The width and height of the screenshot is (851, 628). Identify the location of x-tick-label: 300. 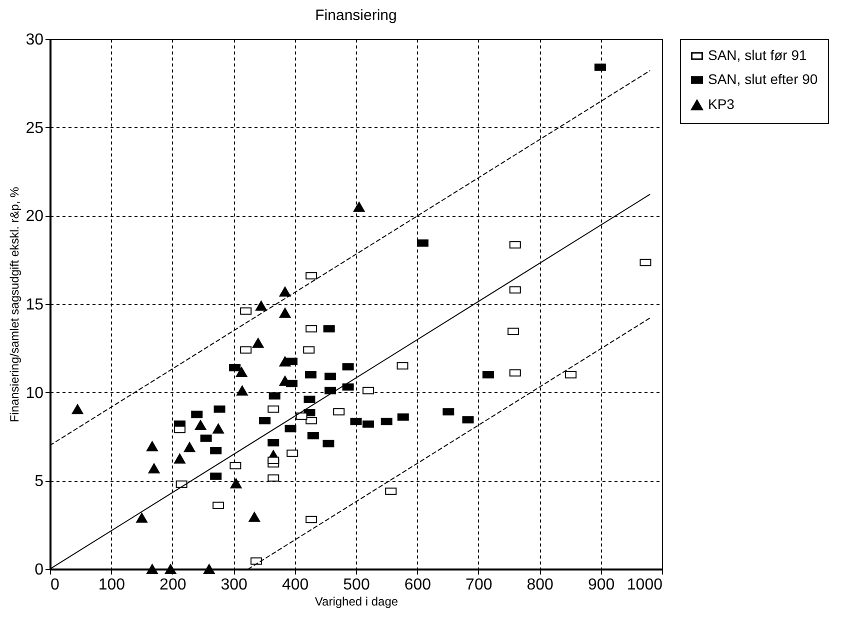
(234, 585).